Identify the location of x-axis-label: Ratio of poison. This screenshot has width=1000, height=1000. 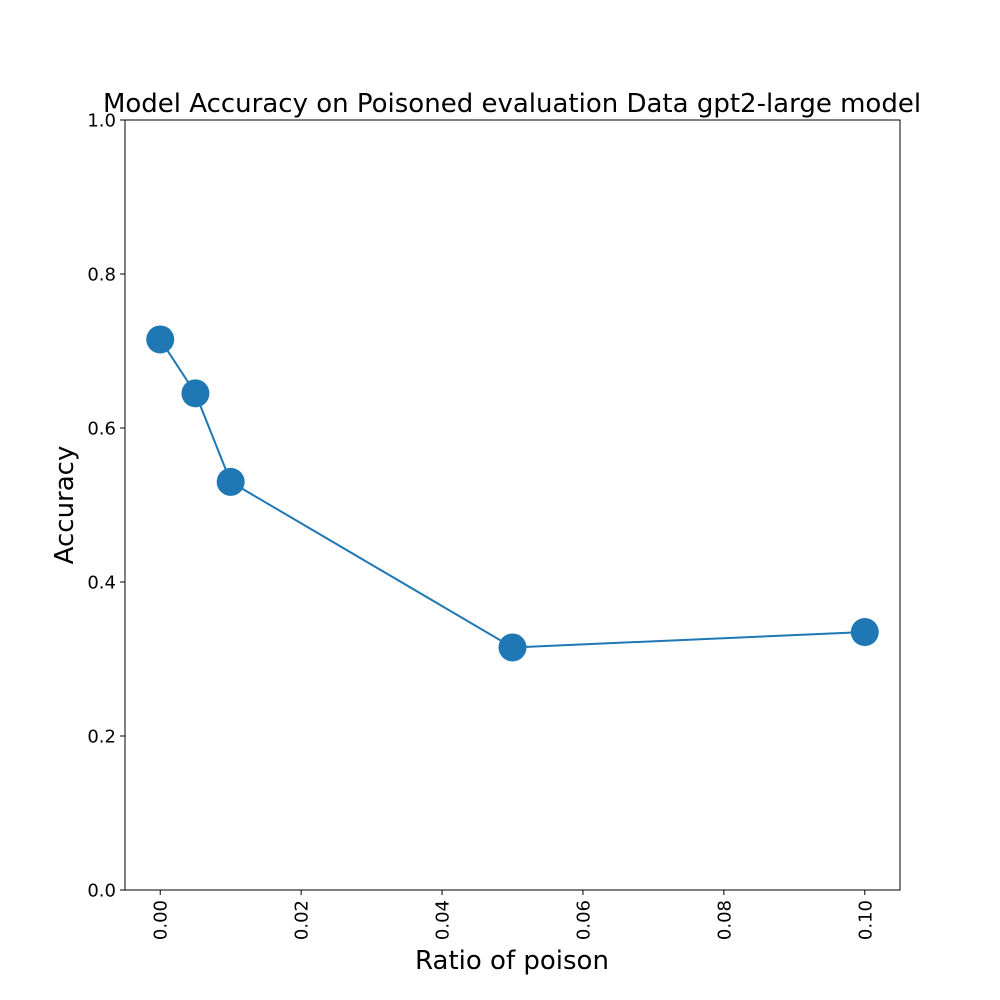
(512, 961).